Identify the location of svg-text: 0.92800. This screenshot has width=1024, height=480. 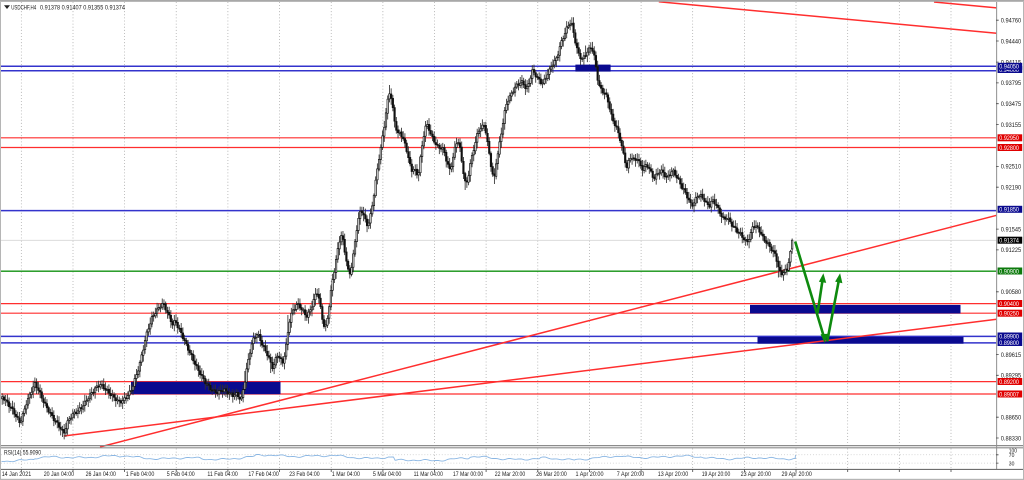
(1009, 149).